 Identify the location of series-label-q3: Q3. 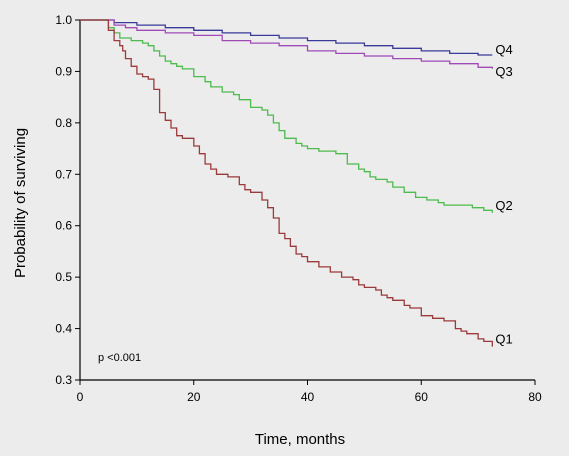
(503, 71).